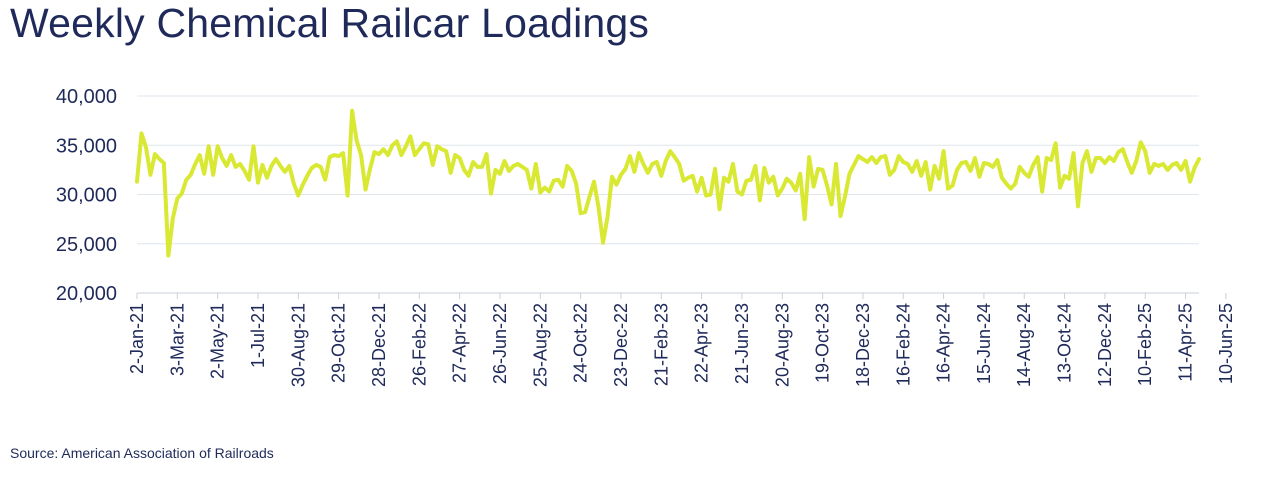  I want to click on x-tick-label: 19-Oct-23, so click(823, 343).